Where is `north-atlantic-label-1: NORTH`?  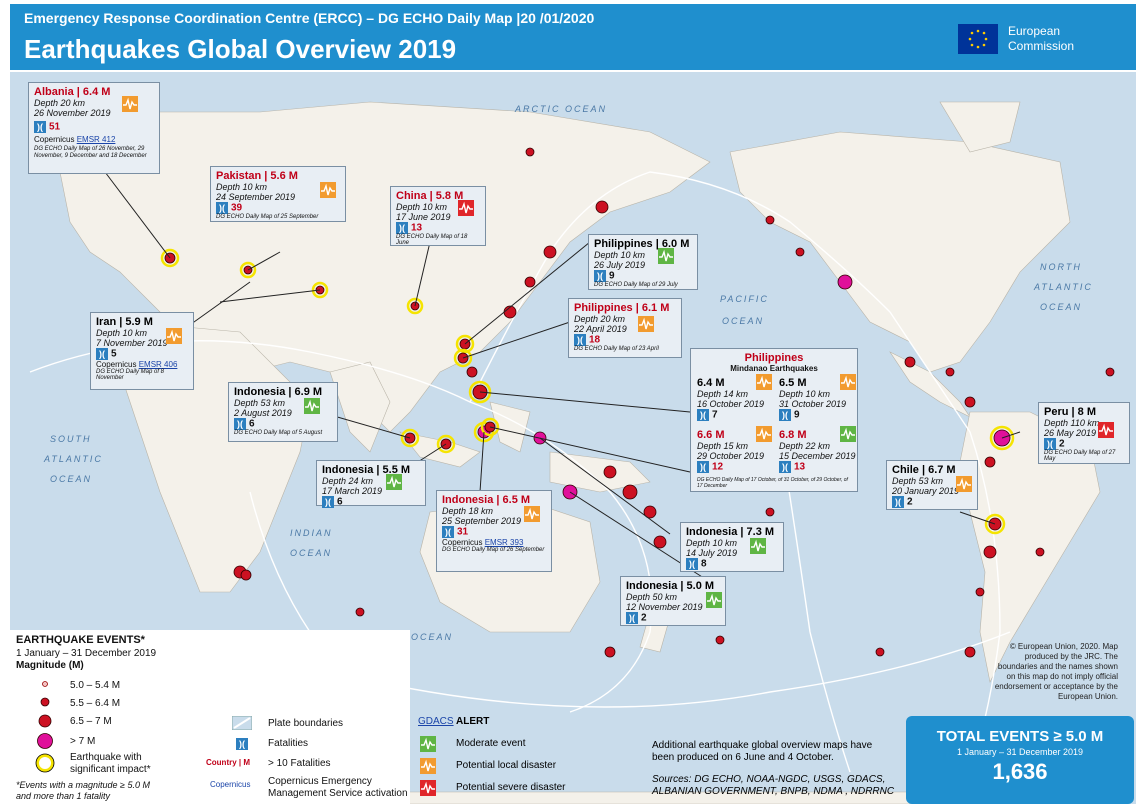
north-atlantic-label-1: NORTH is located at coordinates (1061, 267).